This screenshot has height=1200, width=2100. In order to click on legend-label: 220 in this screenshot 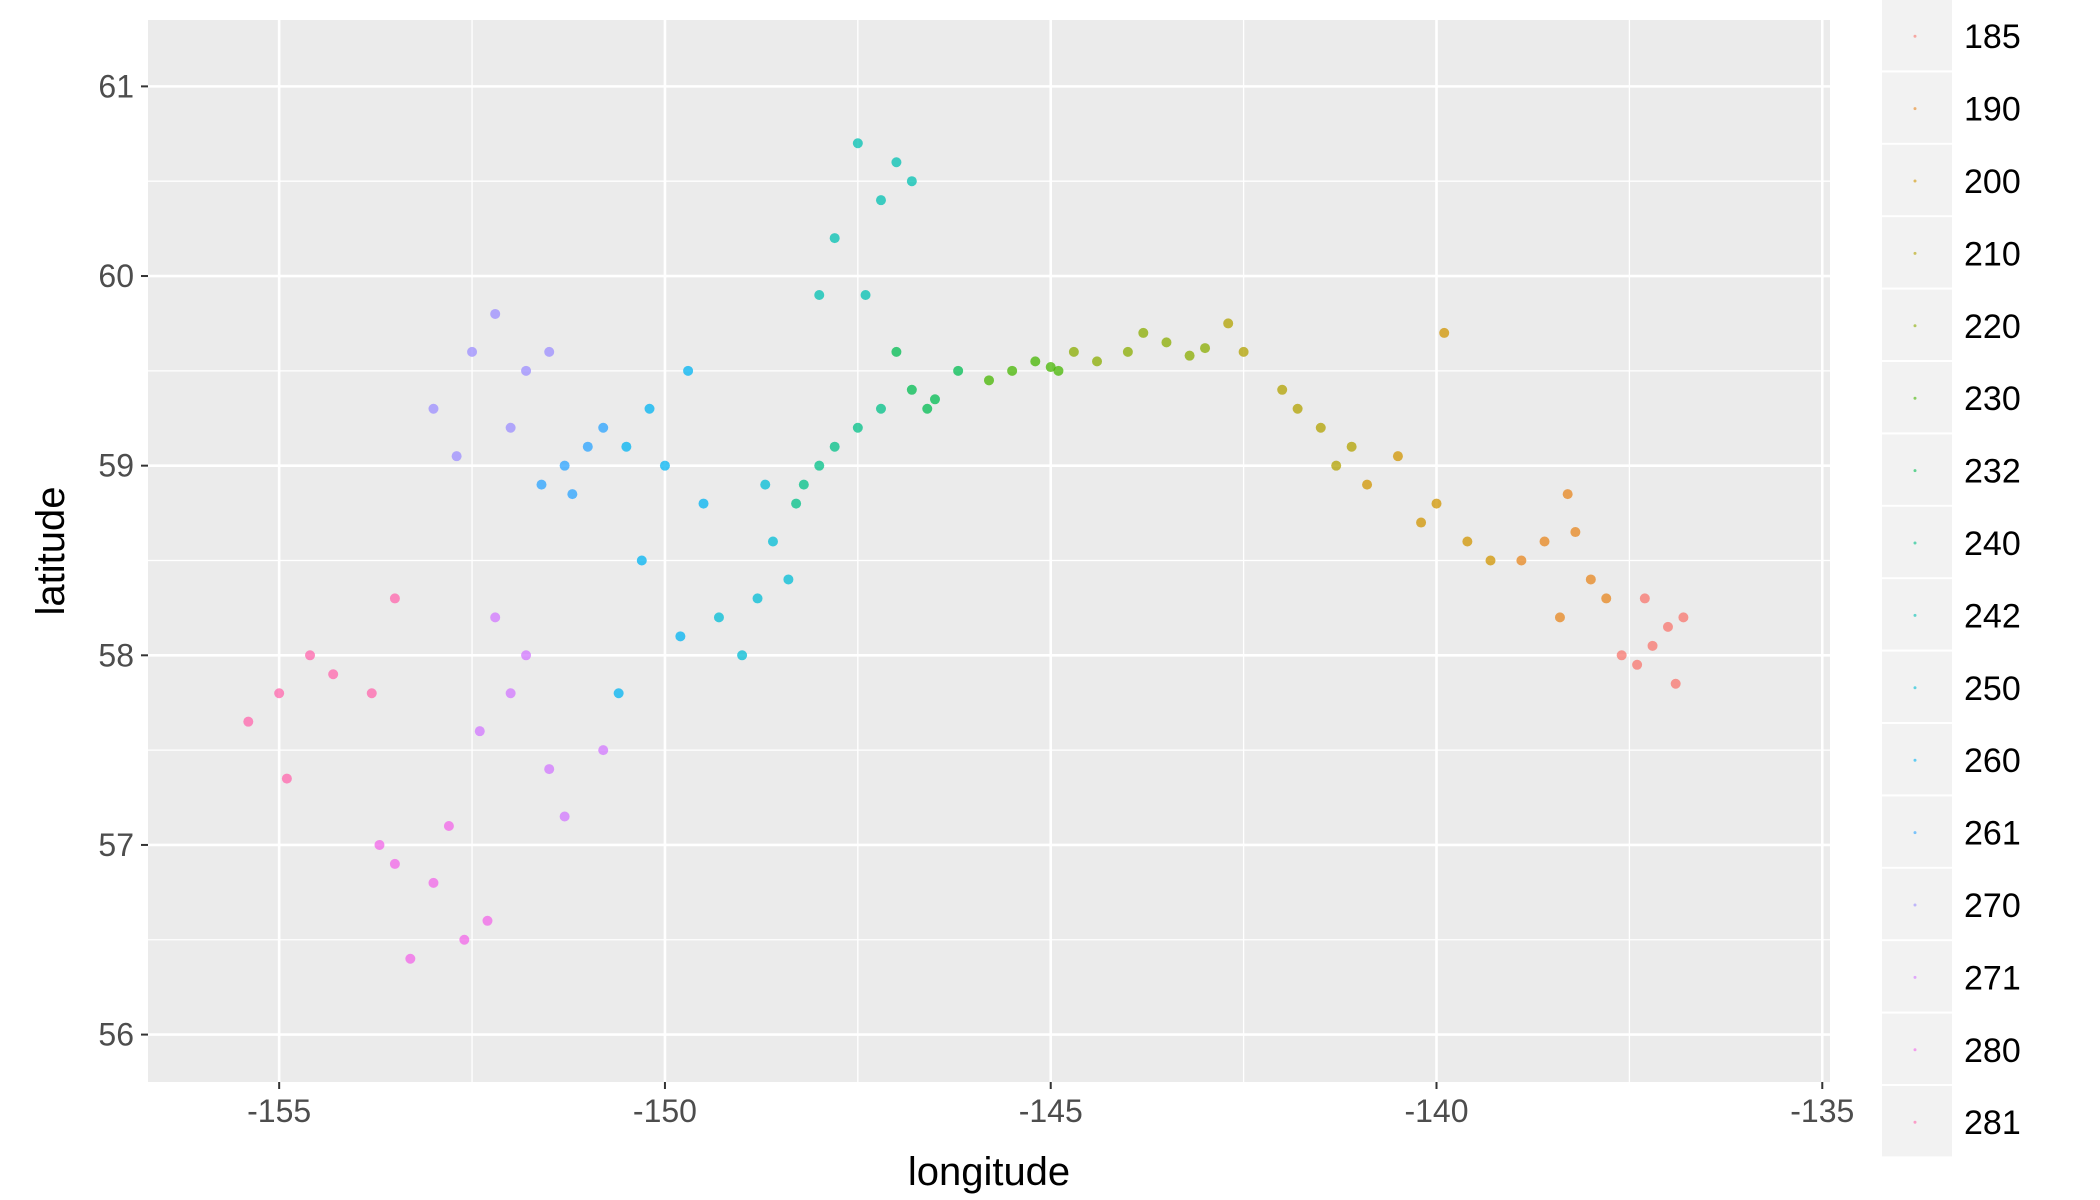, I will do `click(1992, 327)`.